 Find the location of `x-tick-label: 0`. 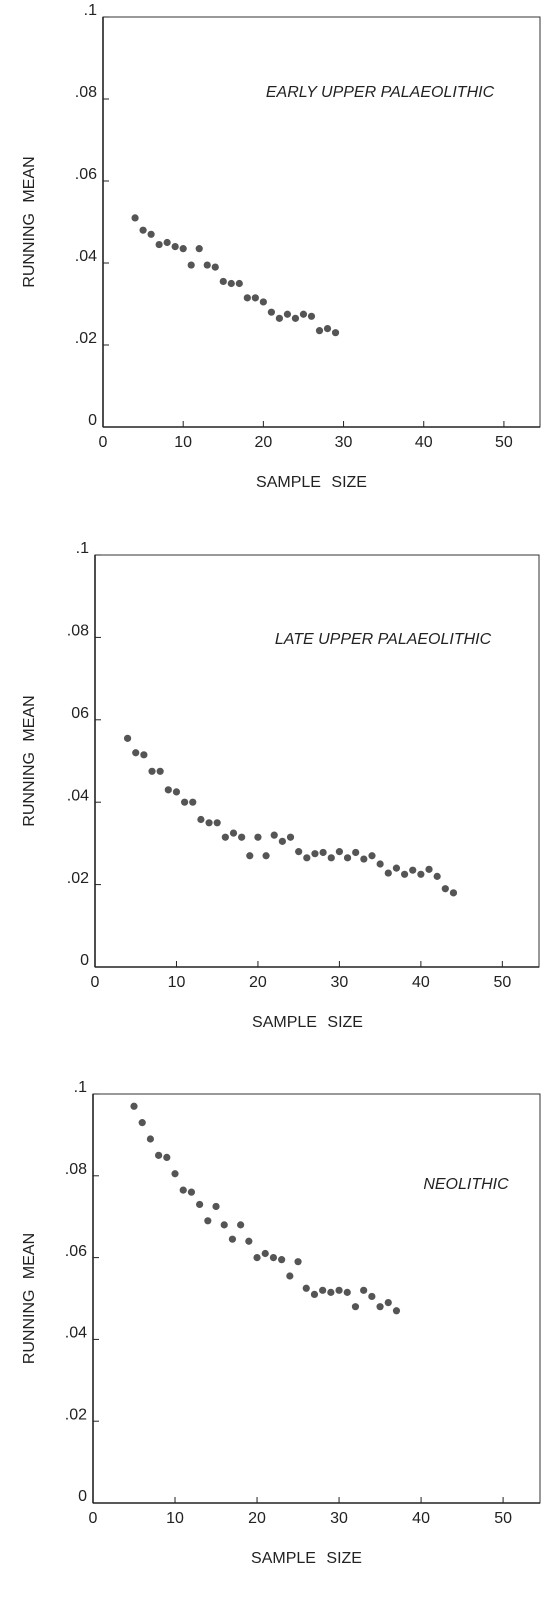

x-tick-label: 0 is located at coordinates (103, 442).